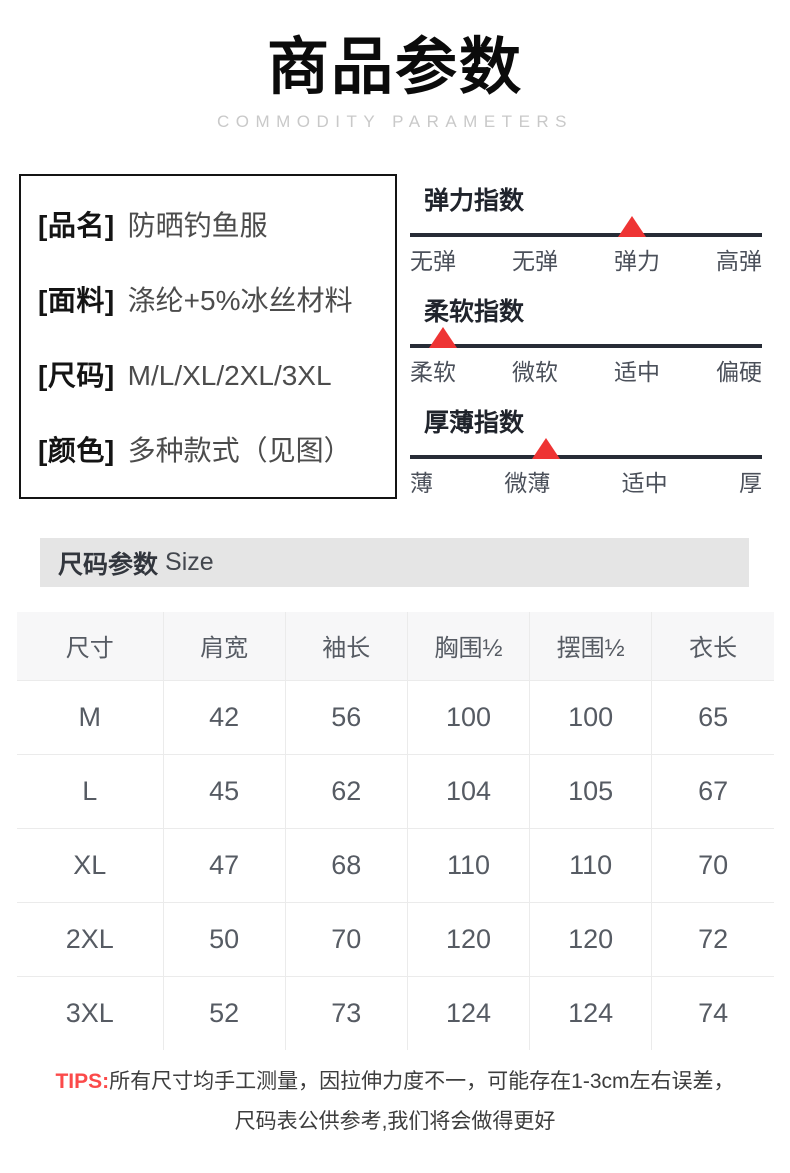  I want to click on table-row: L 45 62 104 105 67, so click(395, 790).